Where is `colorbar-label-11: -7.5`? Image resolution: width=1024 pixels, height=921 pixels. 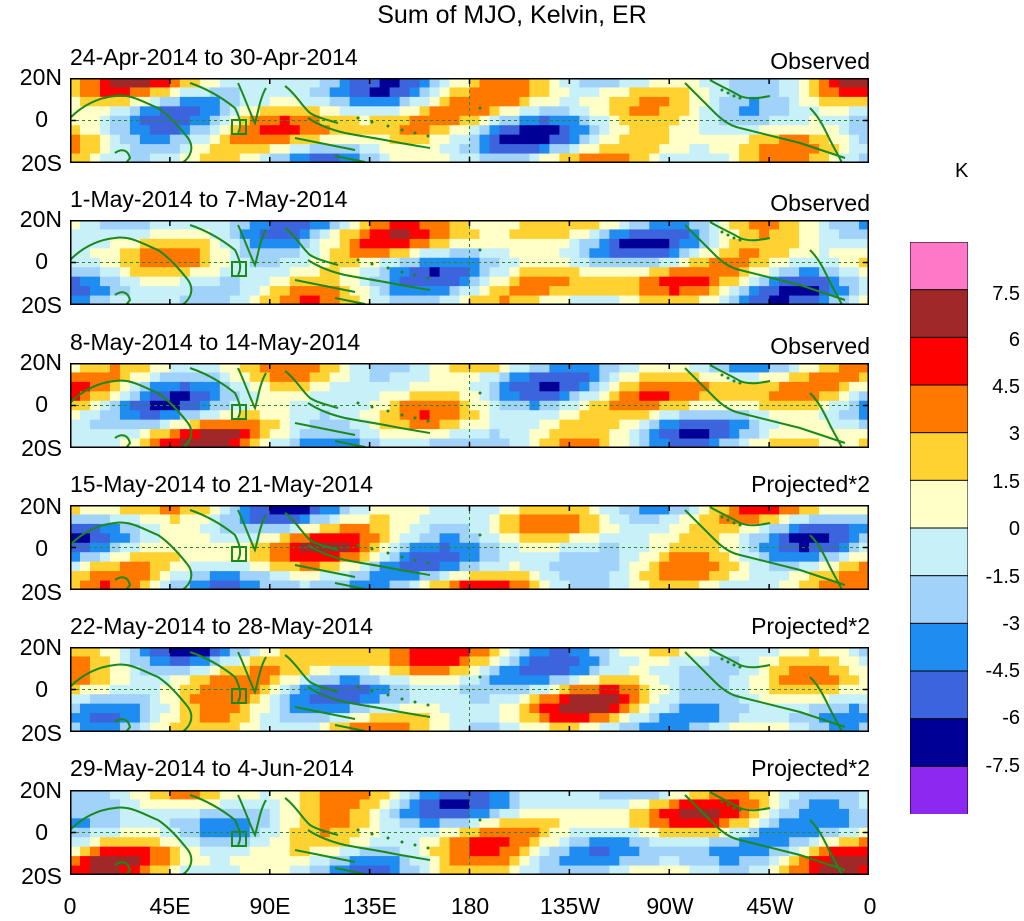 colorbar-label-11: -7.5 is located at coordinates (1002, 766).